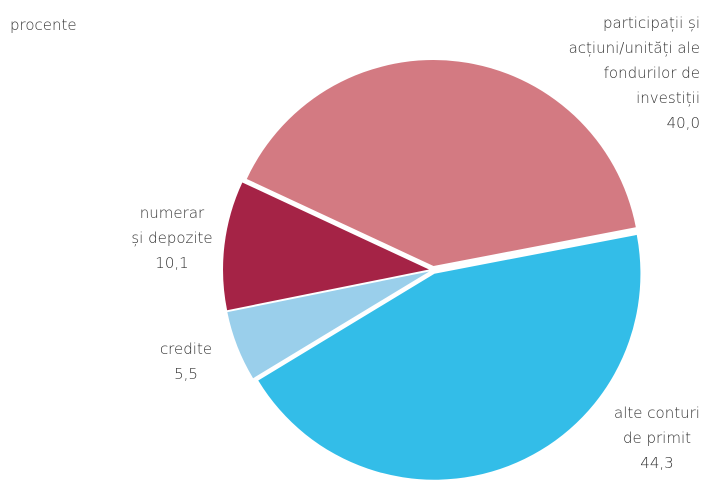 The height and width of the screenshot is (504, 704). Describe the element at coordinates (186, 361) in the screenshot. I see `slice-label: credite 5,5` at that location.